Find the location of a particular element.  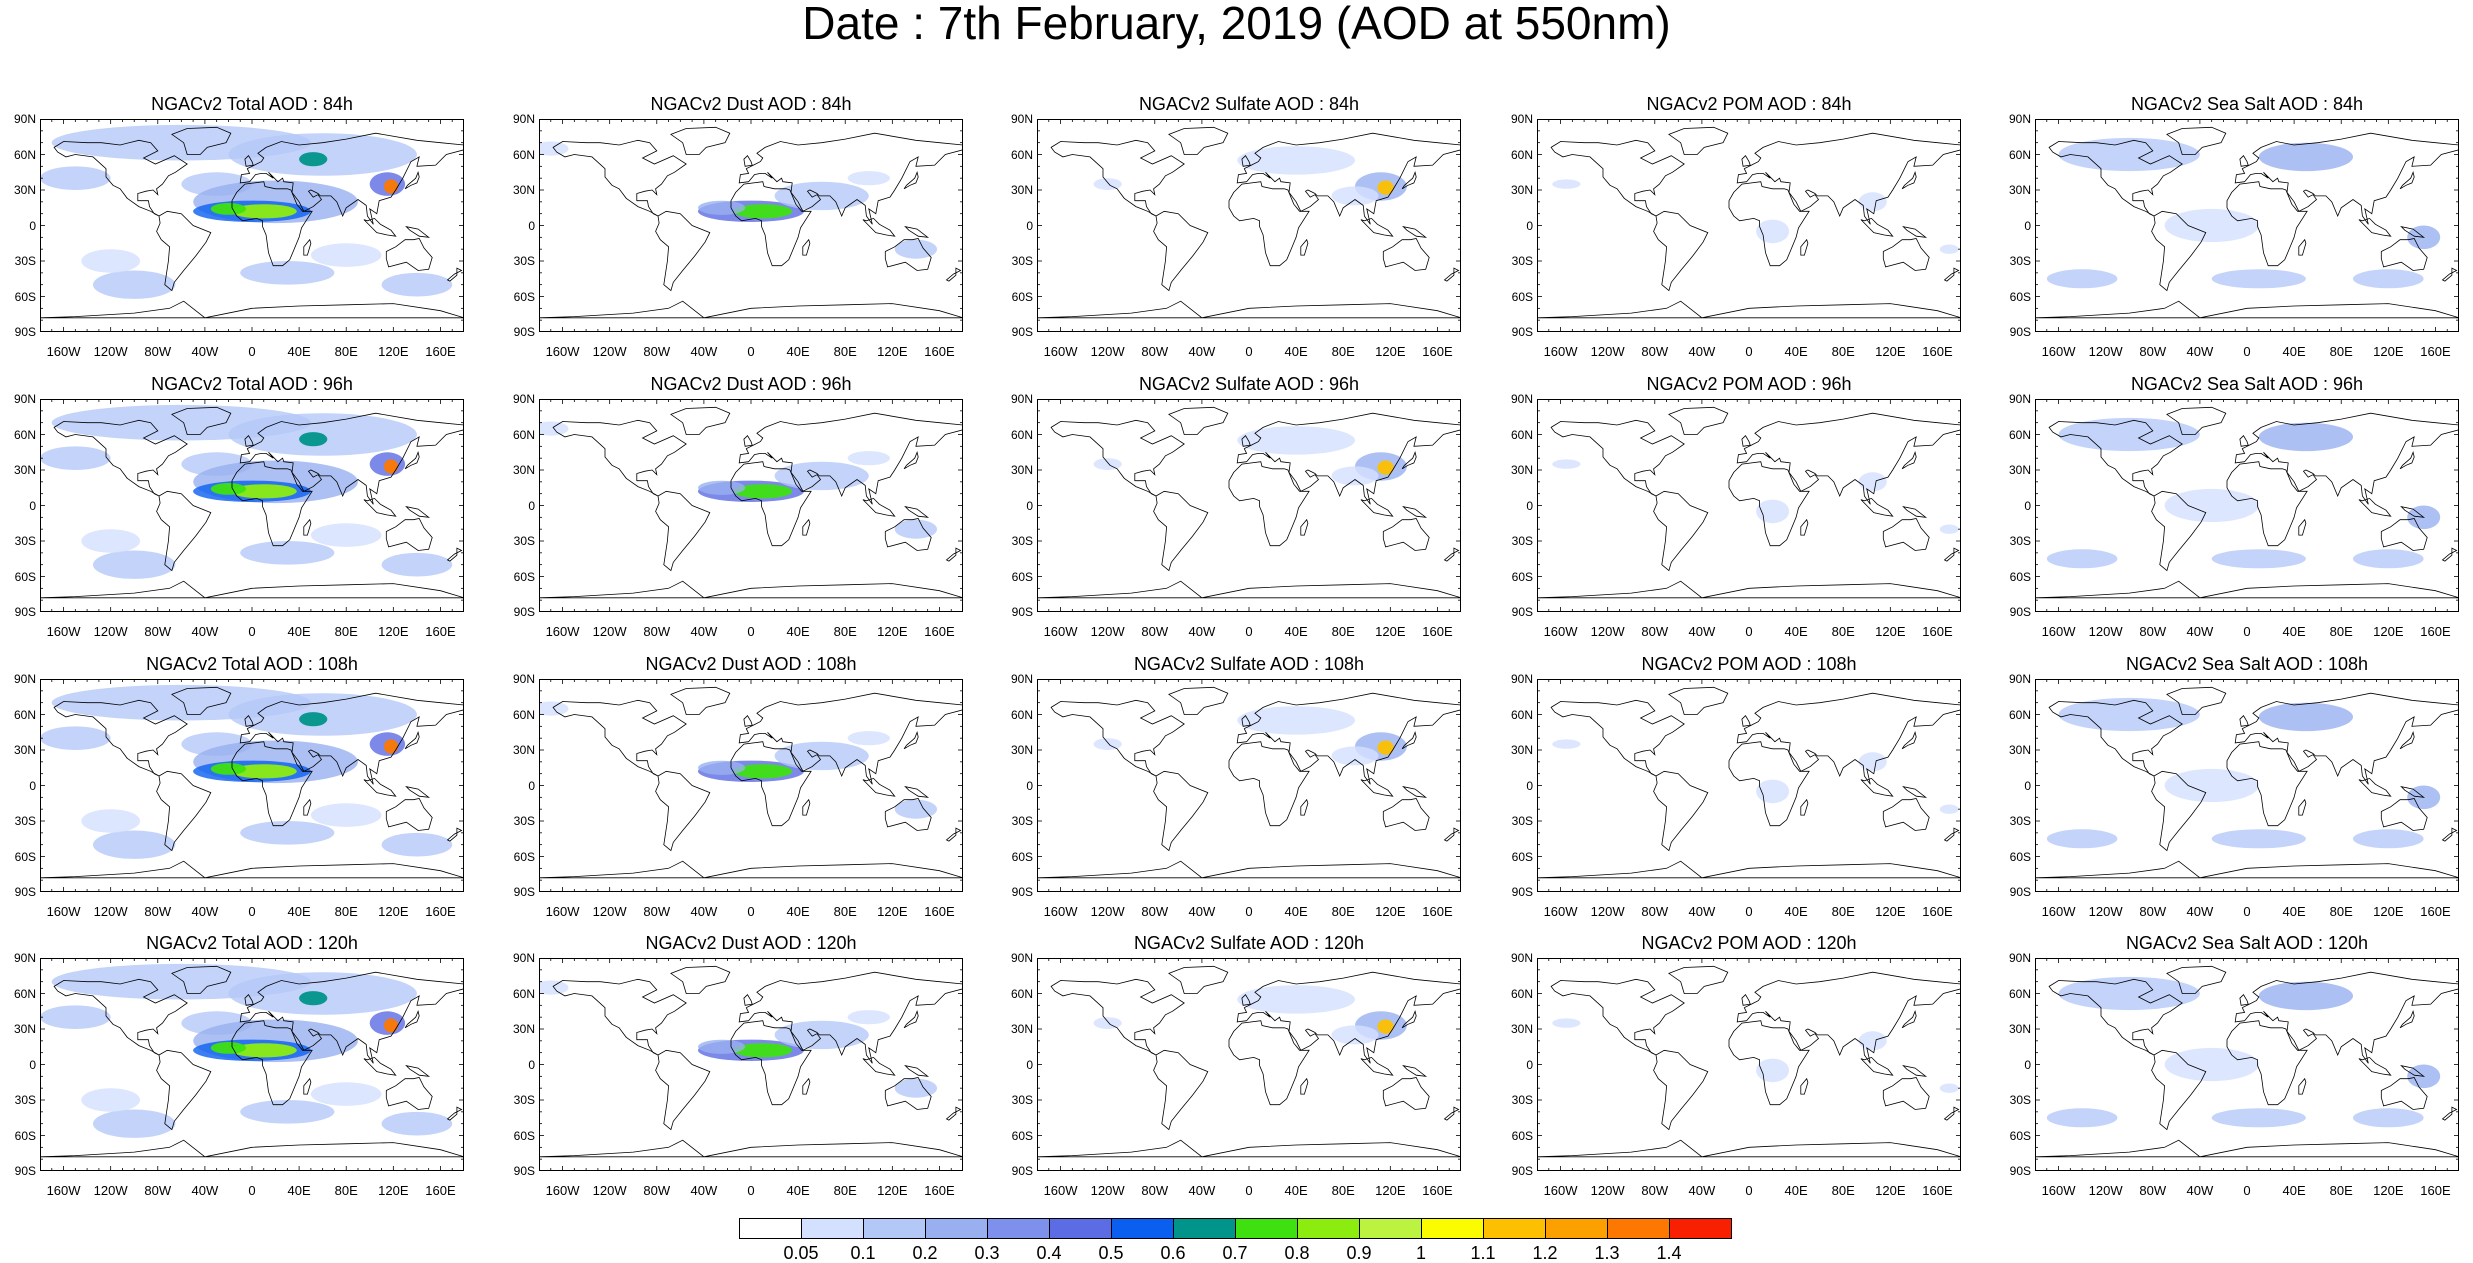

lat-tick-label: 30N is located at coordinates (1021, 1029).